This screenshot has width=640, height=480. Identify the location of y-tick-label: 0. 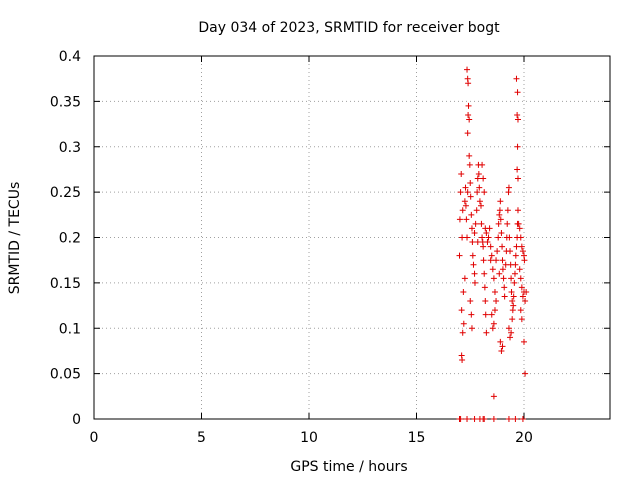
(76, 420).